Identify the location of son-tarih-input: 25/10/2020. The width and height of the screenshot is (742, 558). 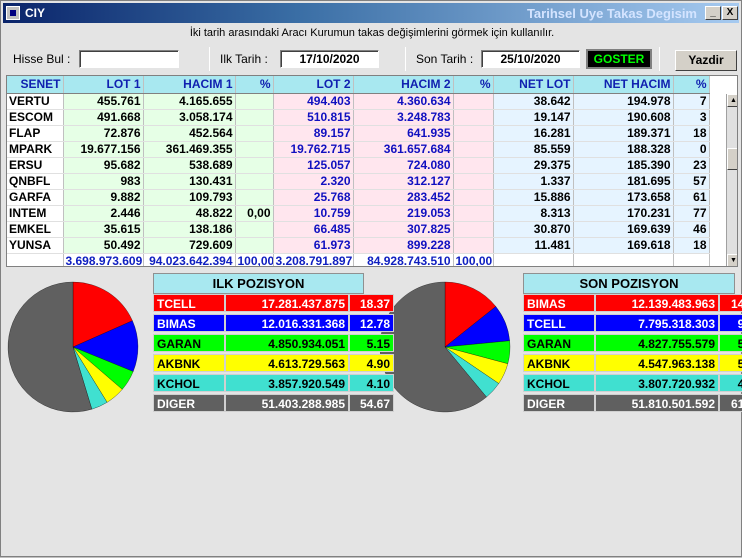
(530, 59).